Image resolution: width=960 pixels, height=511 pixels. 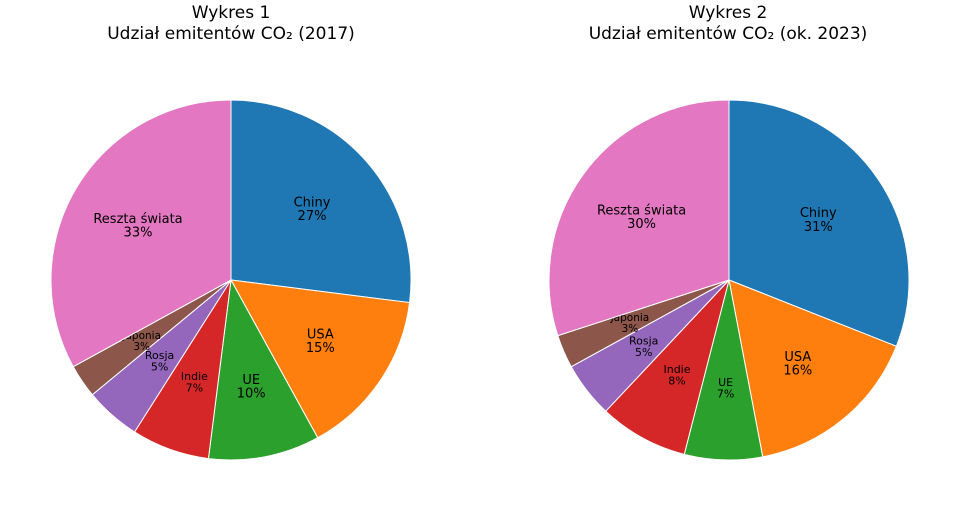 What do you see at coordinates (818, 213) in the screenshot?
I see `pie-2-label-chiny: Chiny` at bounding box center [818, 213].